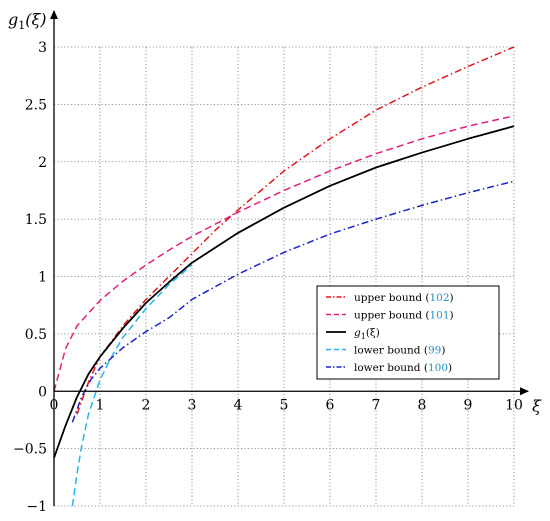 The width and height of the screenshot is (550, 521). Describe the element at coordinates (36, 335) in the screenshot. I see `y-tick-label: 0.5` at that location.